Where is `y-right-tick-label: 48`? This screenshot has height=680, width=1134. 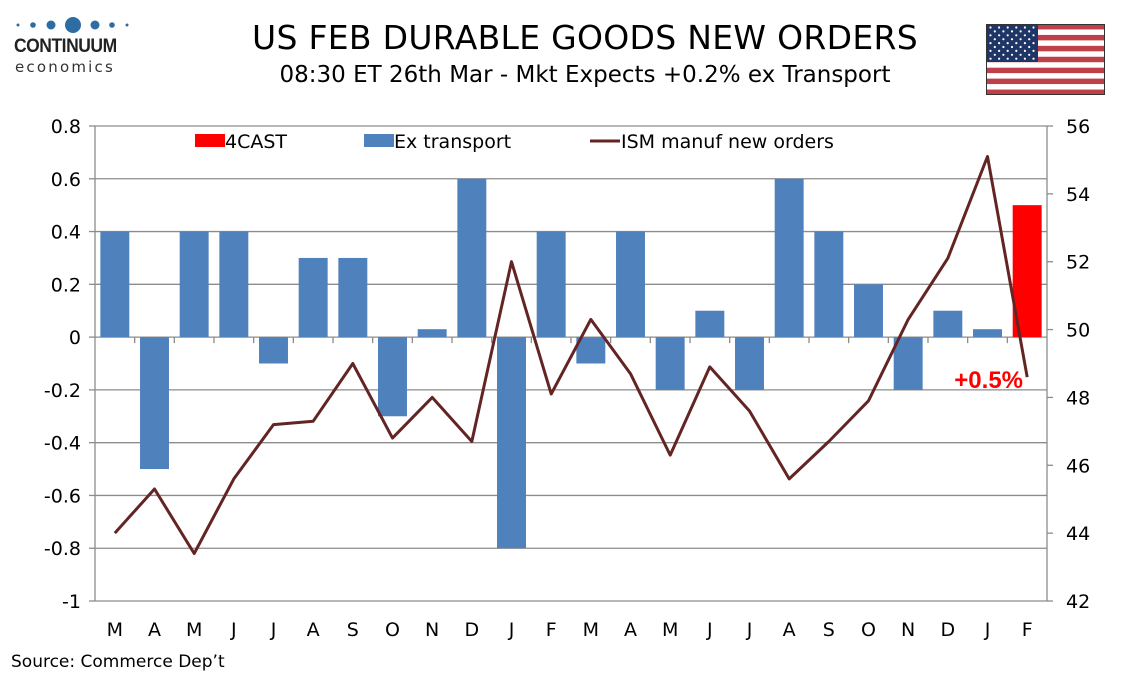
y-right-tick-label: 48 is located at coordinates (1078, 398).